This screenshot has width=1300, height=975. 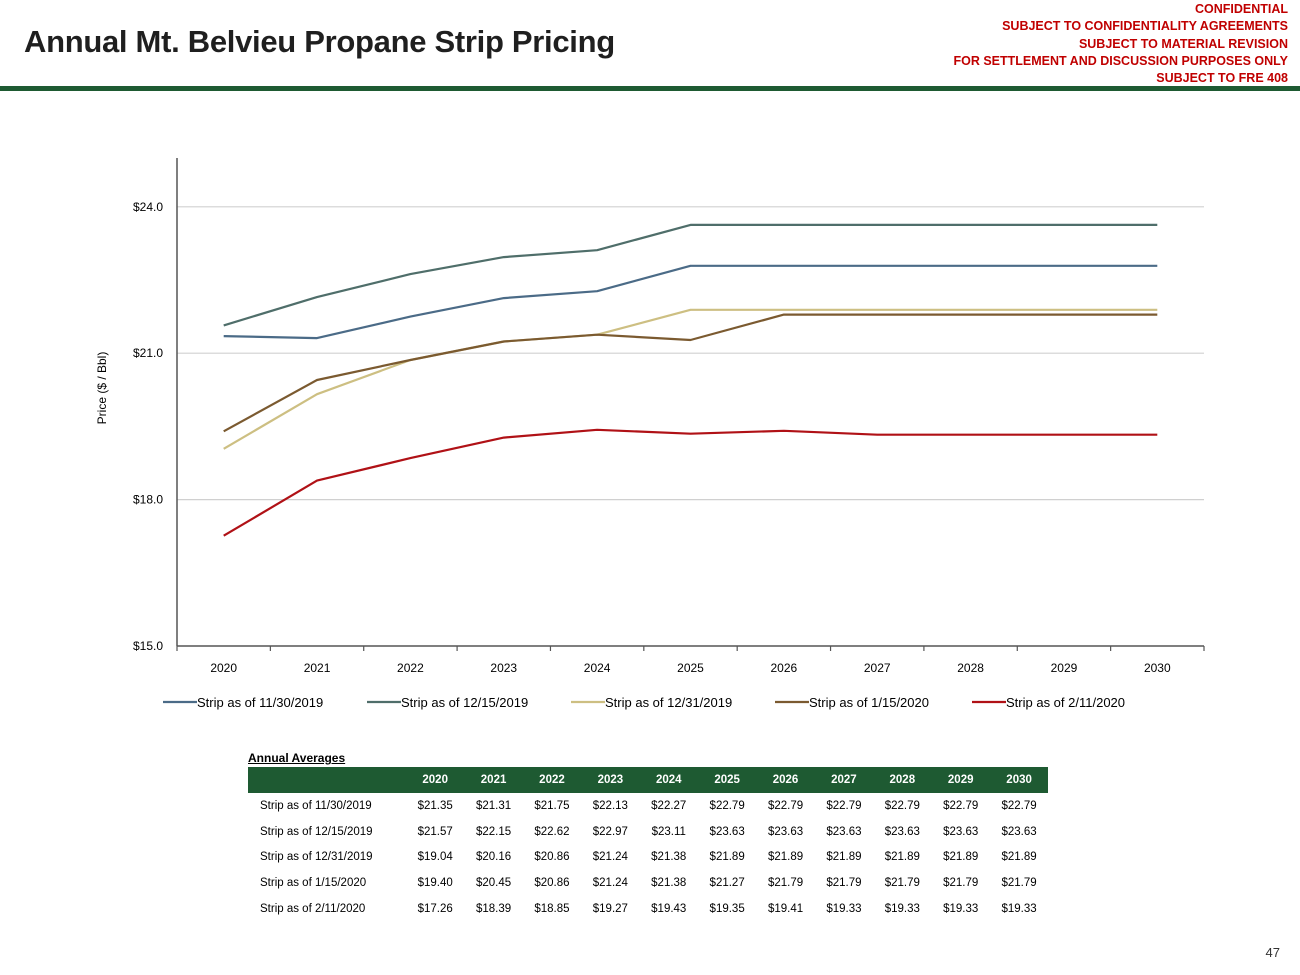 What do you see at coordinates (464, 702) in the screenshot?
I see `legend-entry: Strip as of 12/15/2019` at bounding box center [464, 702].